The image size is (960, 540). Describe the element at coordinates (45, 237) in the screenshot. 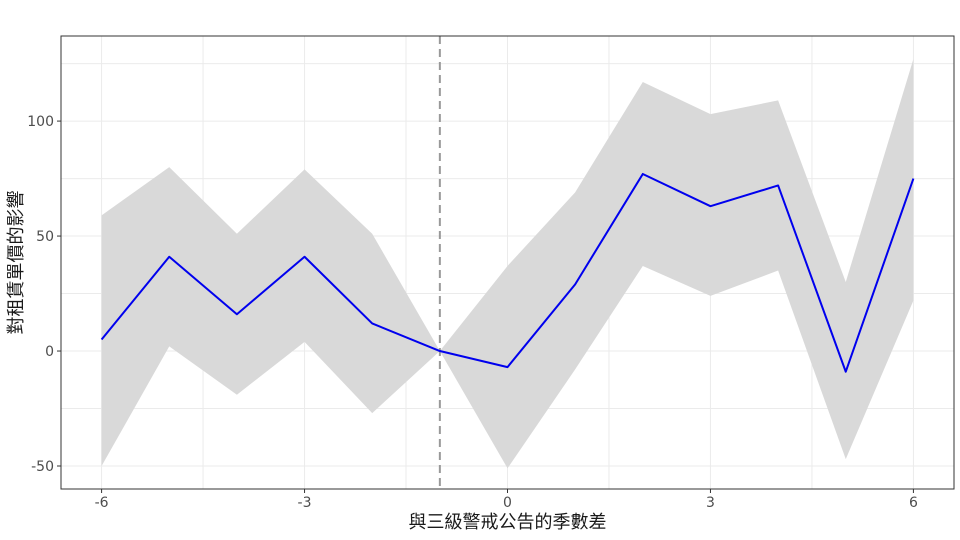

I see `y-tick-label: 50` at that location.